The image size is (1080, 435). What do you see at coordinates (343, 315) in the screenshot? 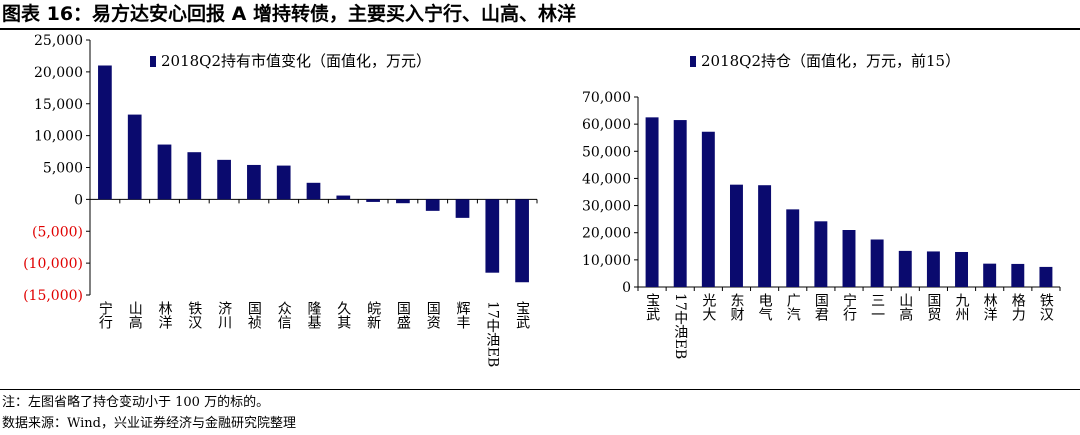
I see `x-category-label: 久其` at bounding box center [343, 315].